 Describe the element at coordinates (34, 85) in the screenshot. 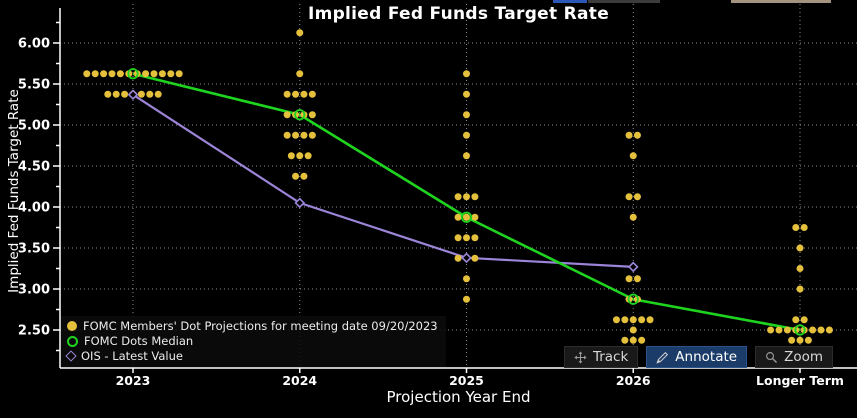

I see `y-tick-label: 5.50` at that location.